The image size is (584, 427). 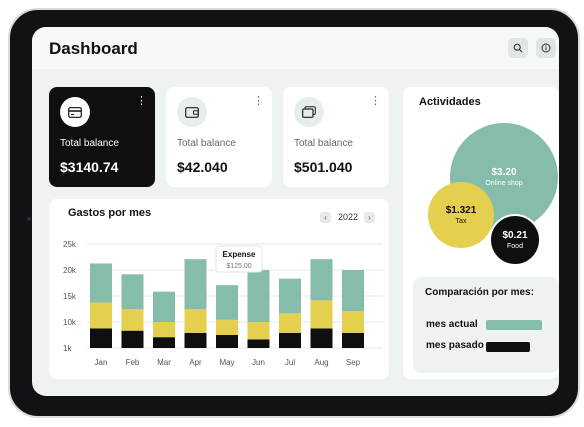 I want to click on bubble-value: $0.21, so click(x=515, y=235).